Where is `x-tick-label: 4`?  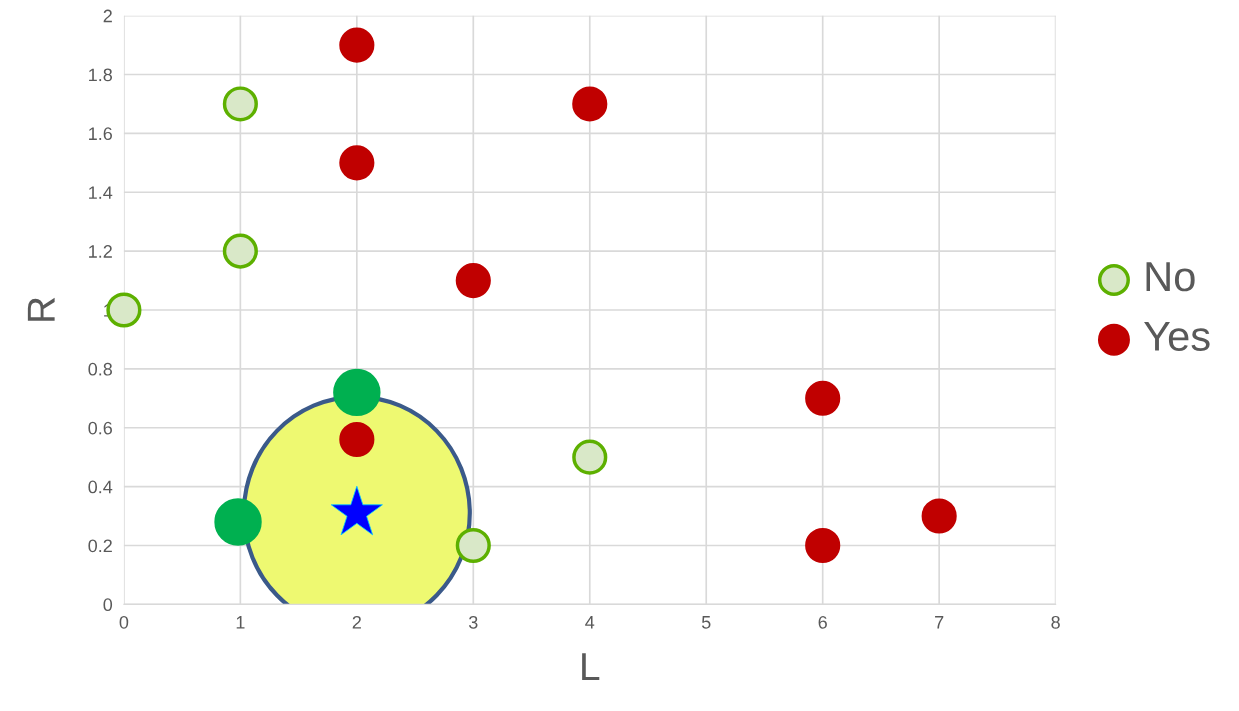
x-tick-label: 4 is located at coordinates (590, 622).